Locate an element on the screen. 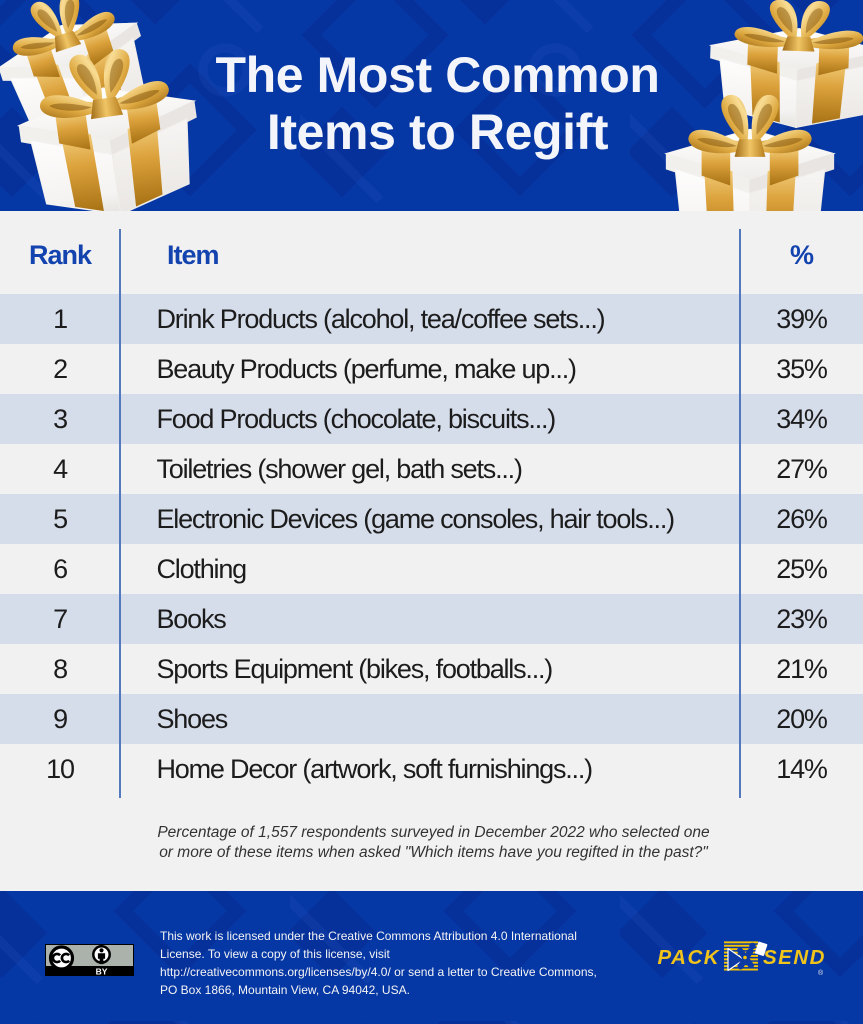 The height and width of the screenshot is (1024, 863). svg-text: BY is located at coordinates (102, 972).